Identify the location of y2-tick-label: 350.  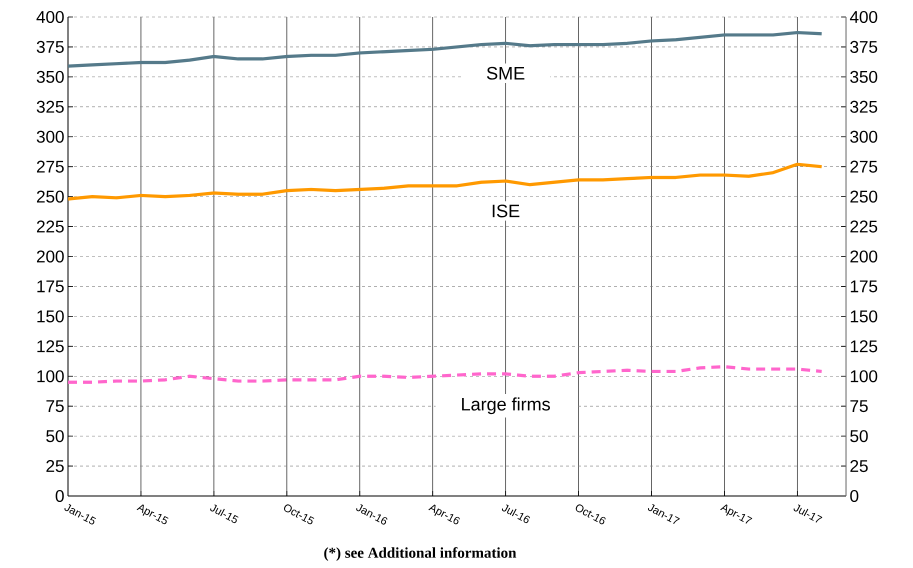
(864, 76).